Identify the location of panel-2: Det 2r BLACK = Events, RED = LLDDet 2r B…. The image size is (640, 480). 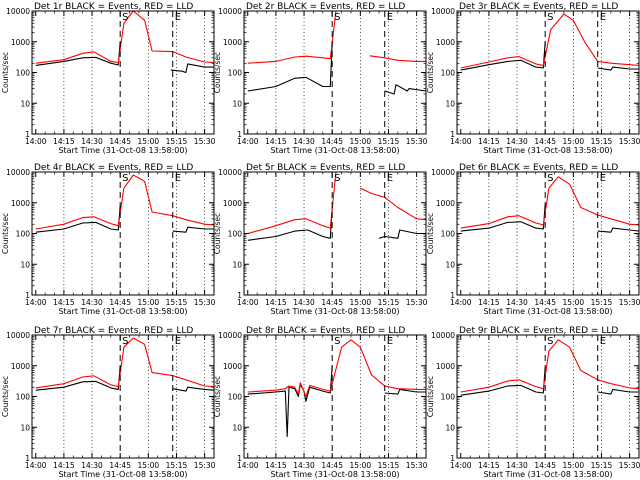
(320, 77).